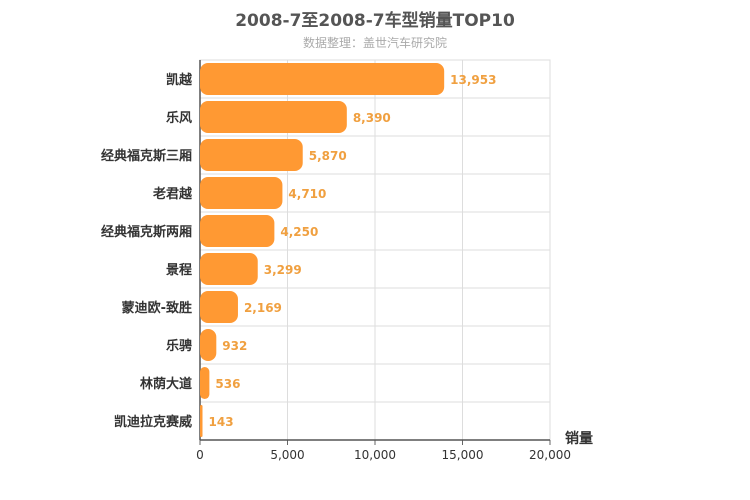 The image size is (750, 500). Describe the element at coordinates (179, 346) in the screenshot. I see `category-label: 乐骋` at that location.